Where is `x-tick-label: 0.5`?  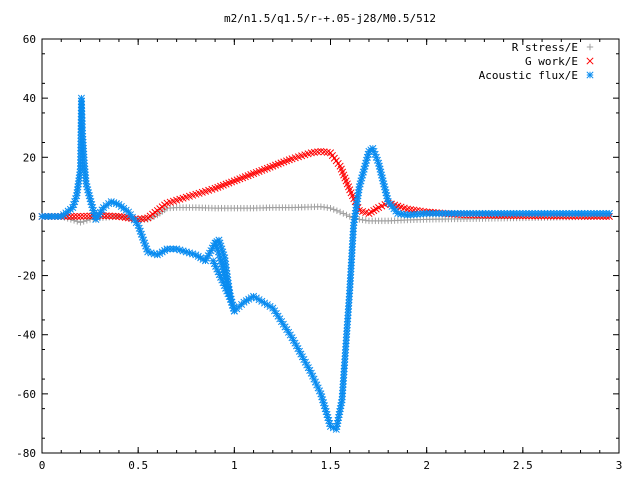
x-tick-label: 0.5 is located at coordinates (138, 465).